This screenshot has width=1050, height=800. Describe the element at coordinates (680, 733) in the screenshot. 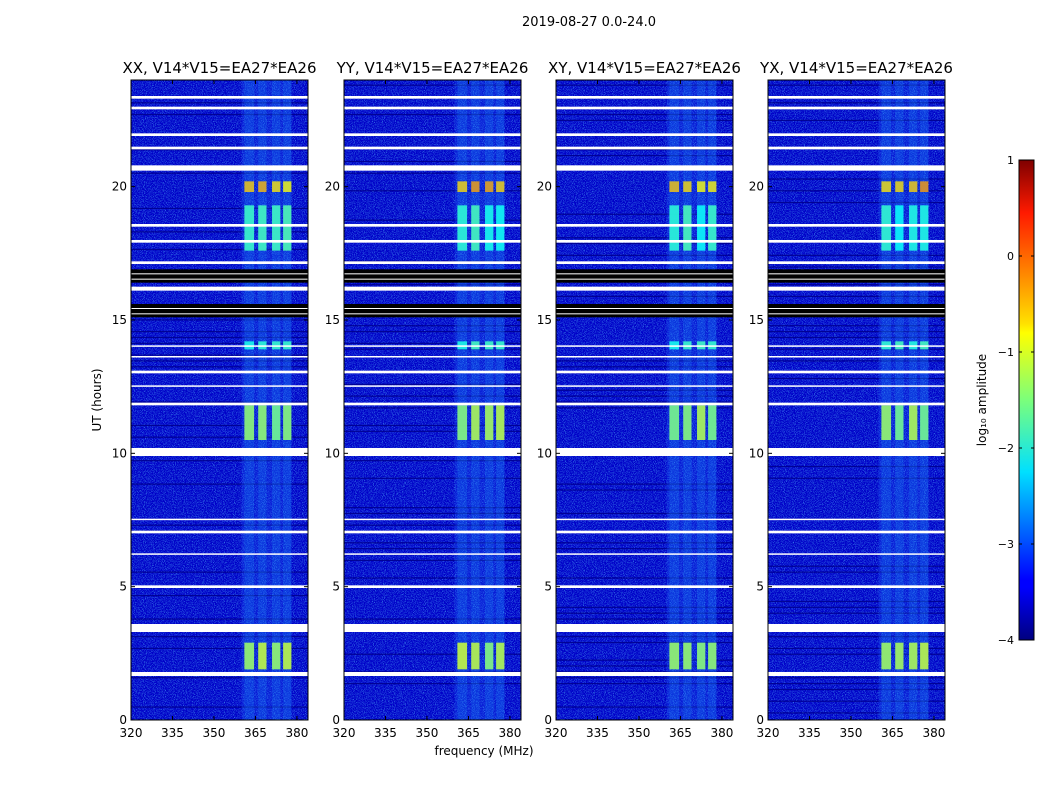

I see `x-tick-label: 365` at that location.